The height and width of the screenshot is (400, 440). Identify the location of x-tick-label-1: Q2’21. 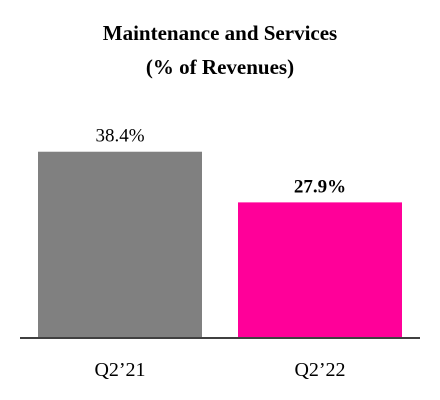
(119, 370).